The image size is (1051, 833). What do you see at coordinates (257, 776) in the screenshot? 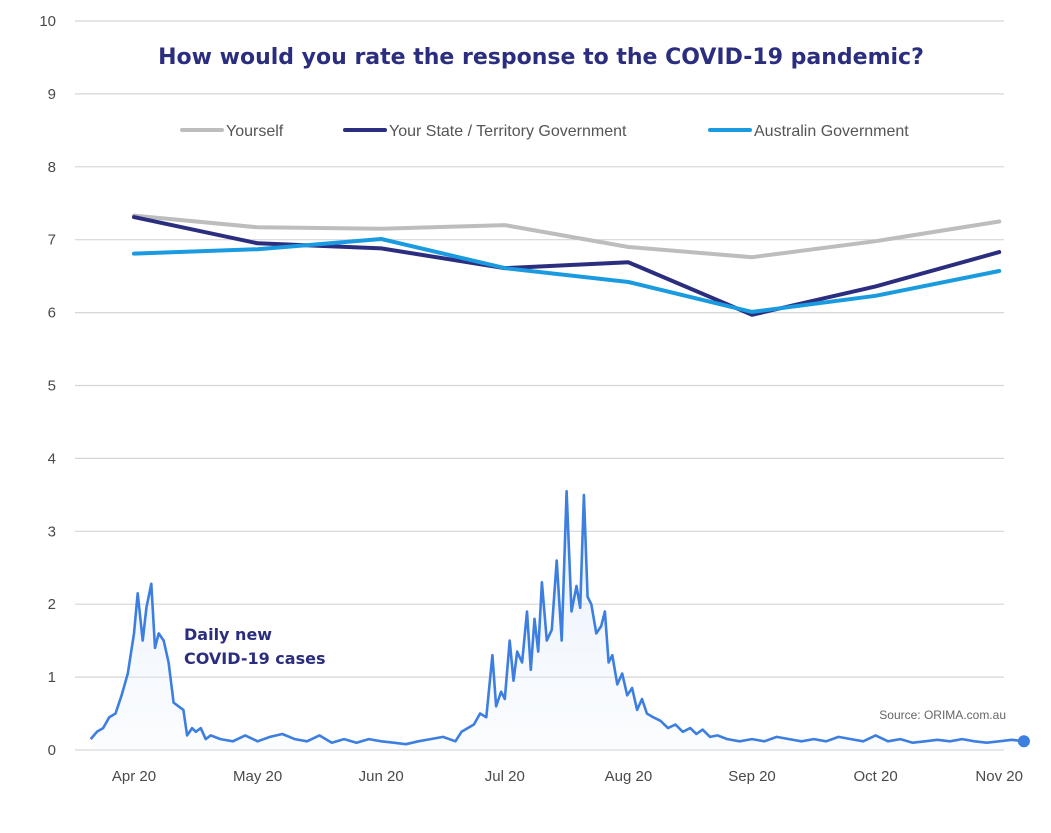
I see `x-tick-label: May 20` at bounding box center [257, 776].